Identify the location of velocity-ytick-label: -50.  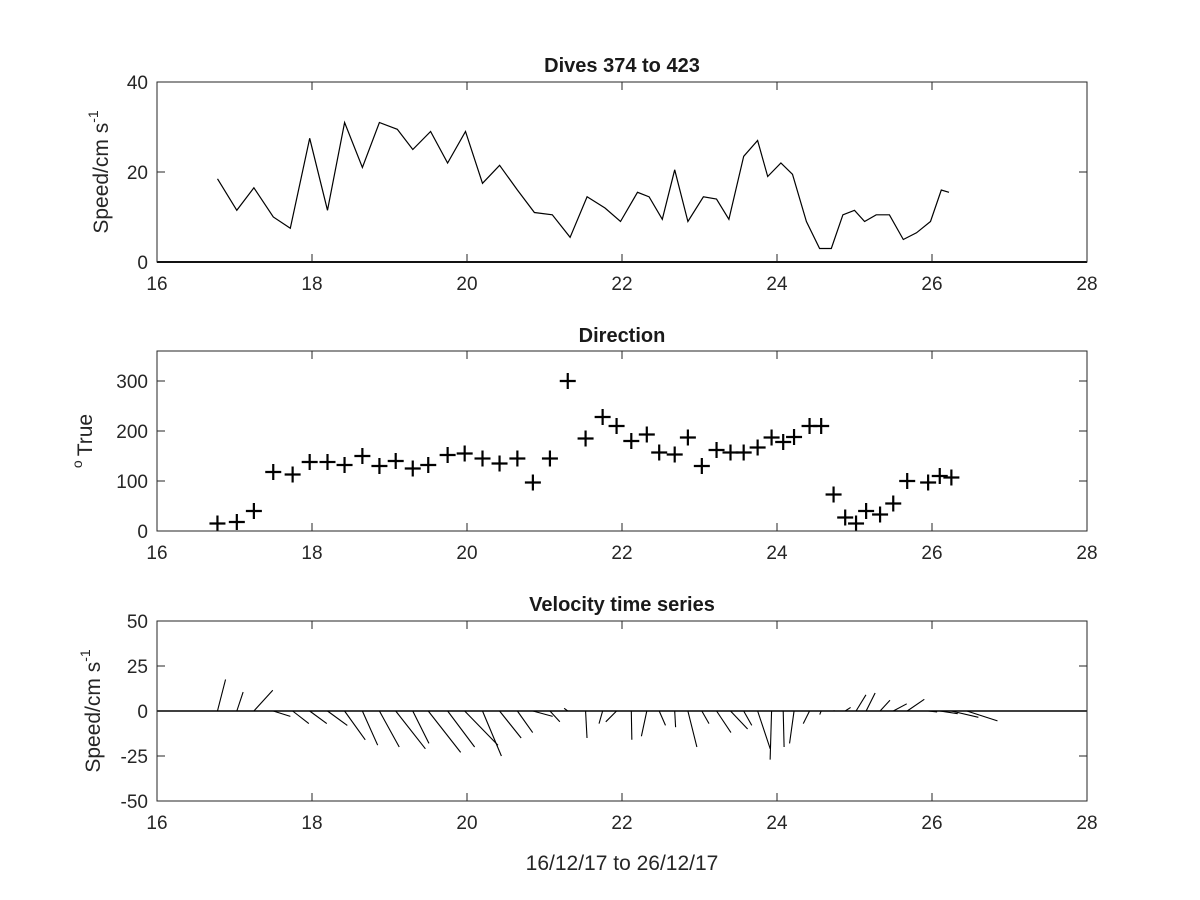
(134, 802).